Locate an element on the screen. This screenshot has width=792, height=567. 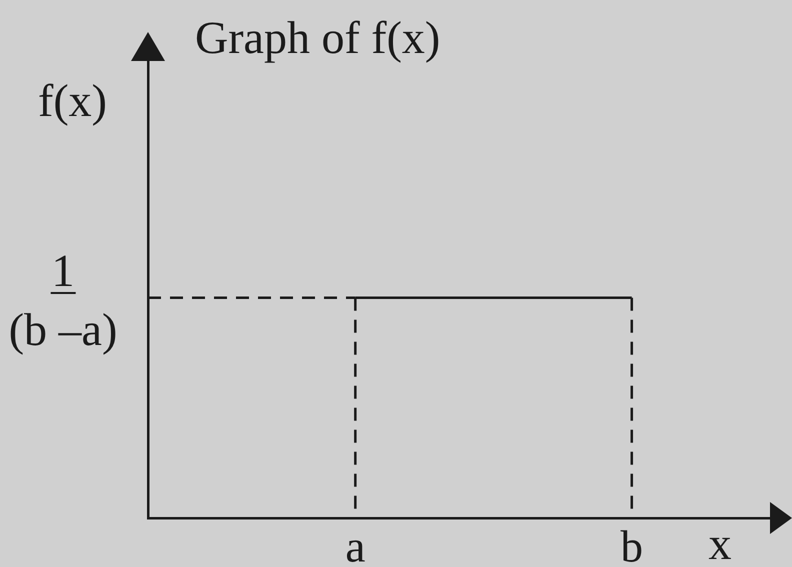
text: 1 is located at coordinates (63, 270).